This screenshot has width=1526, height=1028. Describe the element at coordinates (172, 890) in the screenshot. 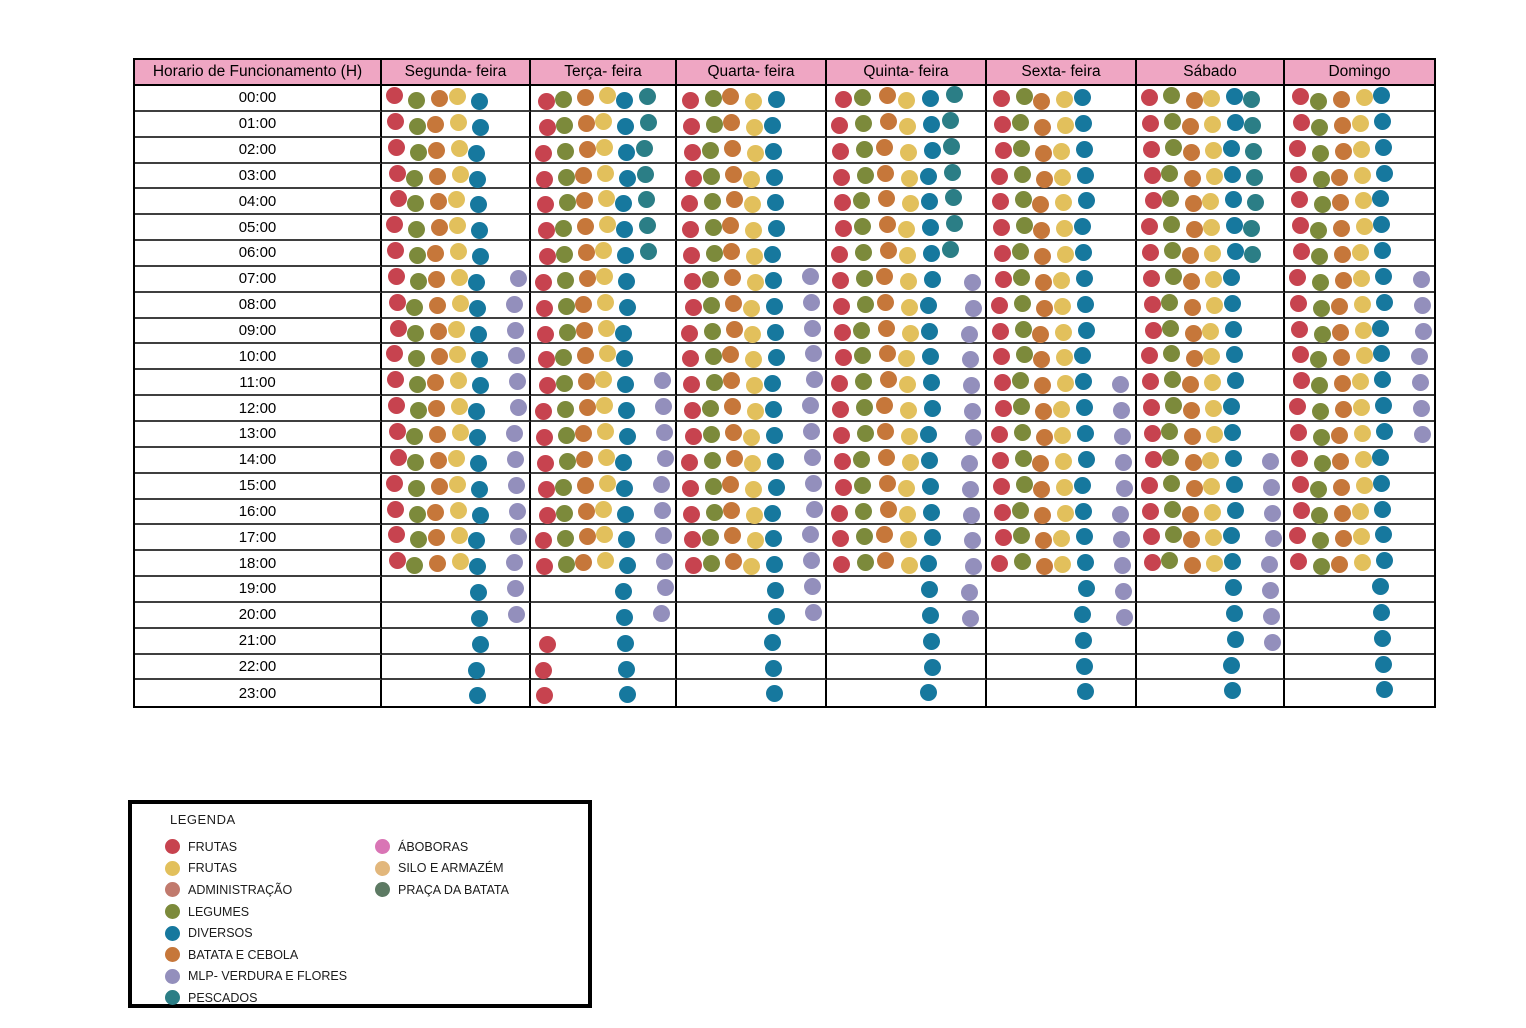

I see `legend-dot-ad` at that location.